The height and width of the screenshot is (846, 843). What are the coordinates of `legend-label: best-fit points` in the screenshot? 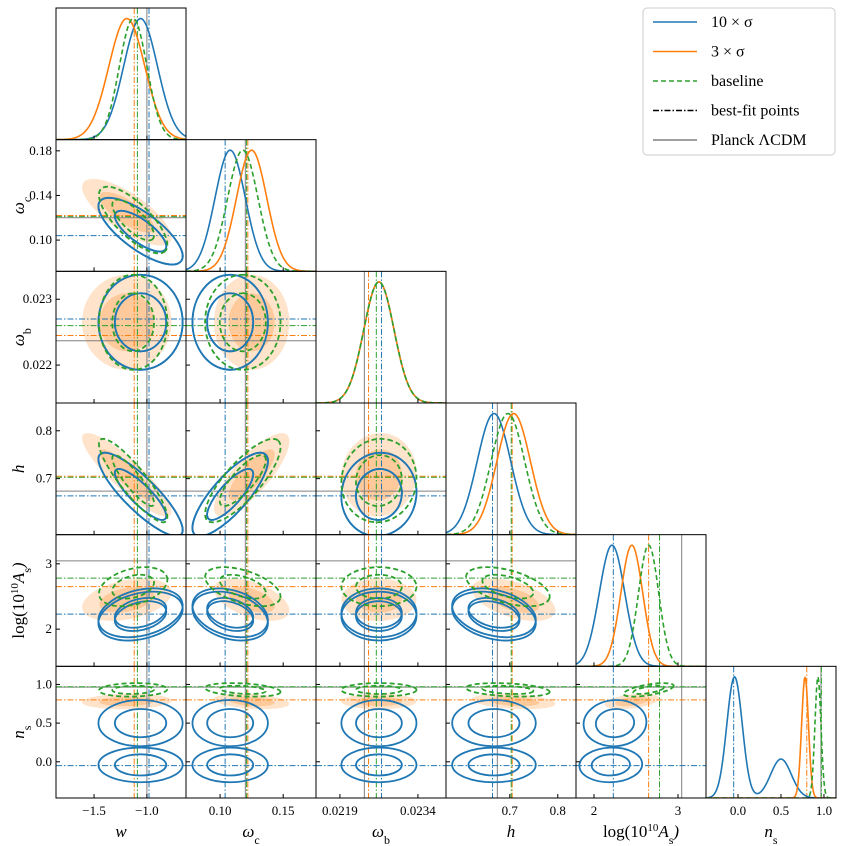 It's located at (755, 111).